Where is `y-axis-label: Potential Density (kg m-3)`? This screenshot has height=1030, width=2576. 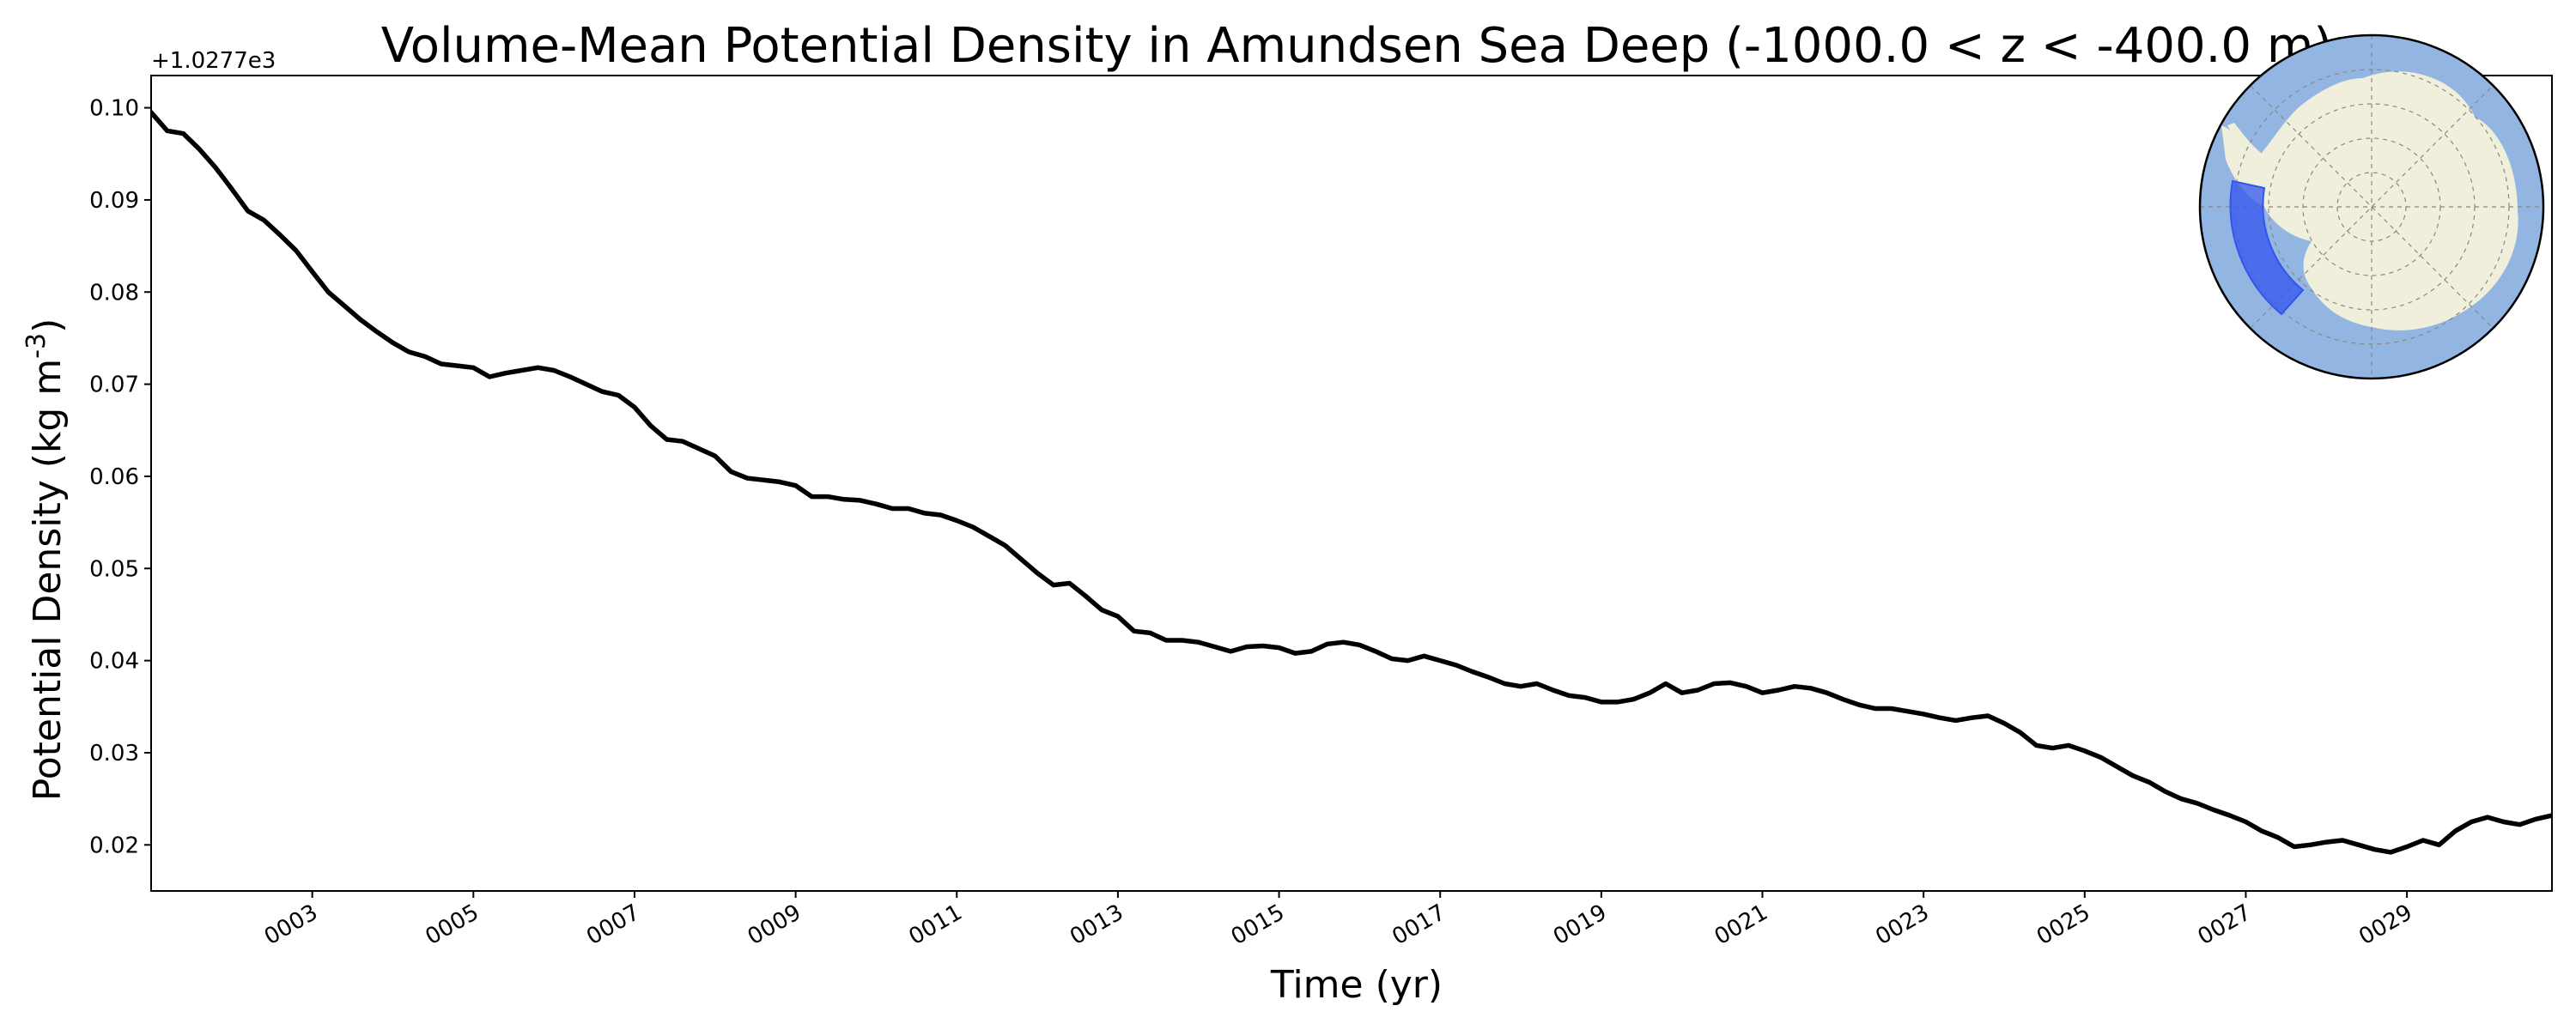
y-axis-label: Potential Density (kg m-3) is located at coordinates (45, 560).